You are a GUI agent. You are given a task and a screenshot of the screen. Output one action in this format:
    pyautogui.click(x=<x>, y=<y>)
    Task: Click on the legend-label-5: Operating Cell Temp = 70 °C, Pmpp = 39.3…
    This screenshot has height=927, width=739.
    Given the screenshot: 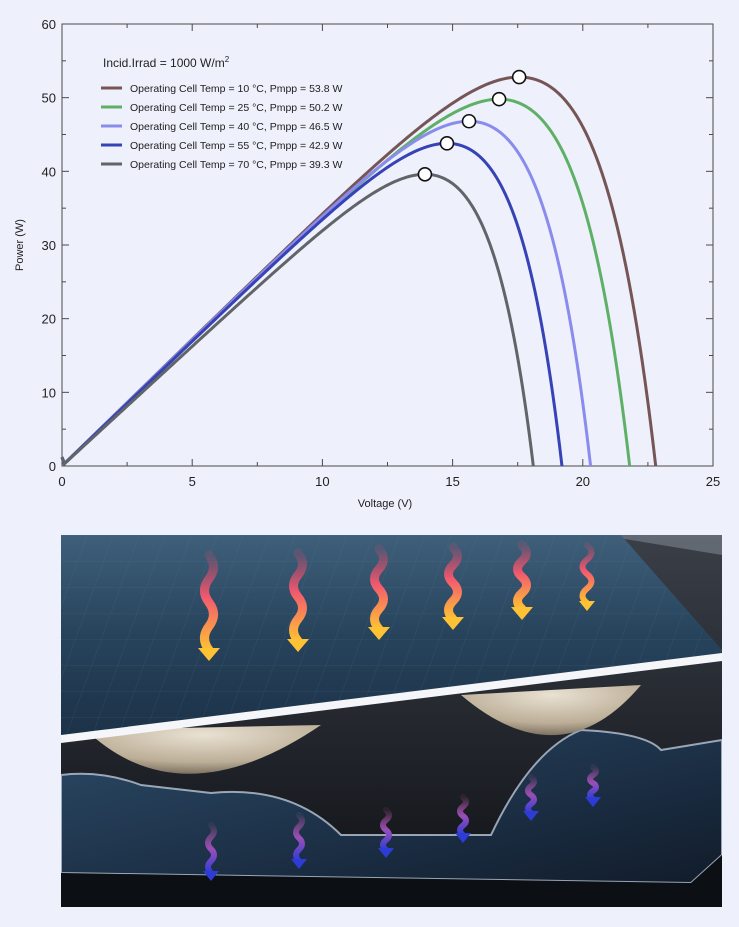 What is the action you would take?
    pyautogui.click(x=236, y=165)
    